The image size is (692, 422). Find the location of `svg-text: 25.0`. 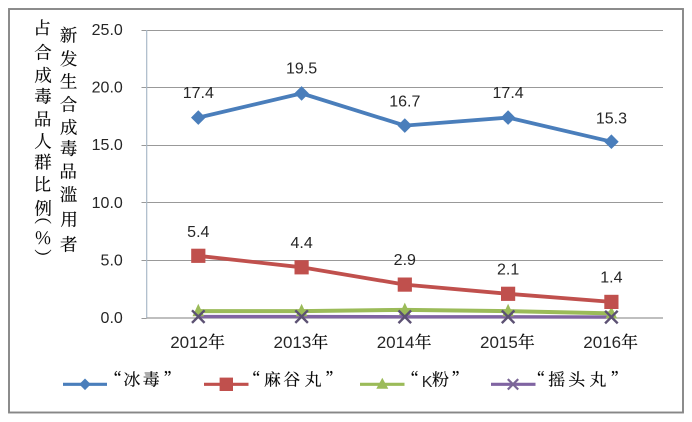

svg-text: 25.0 is located at coordinates (107, 30).